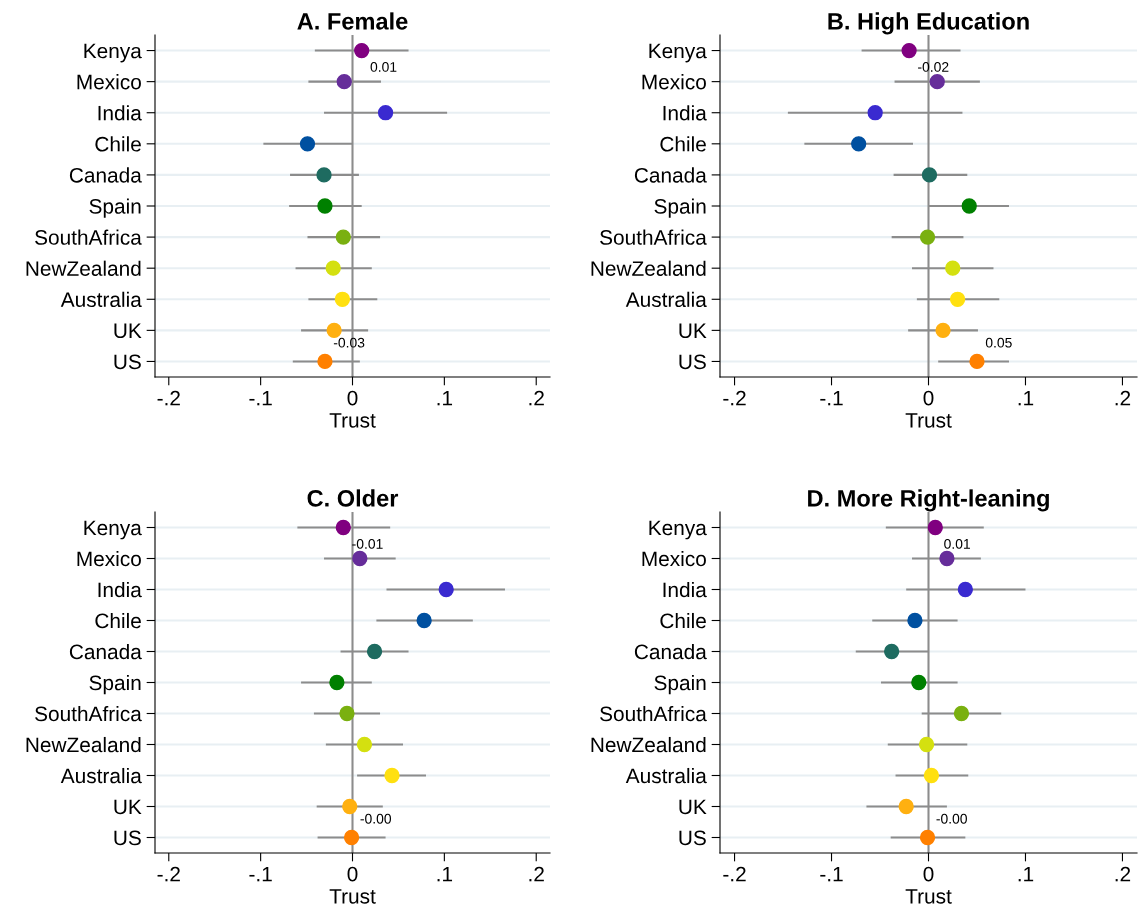 This screenshot has height=917, width=1140. What do you see at coordinates (349, 342) in the screenshot?
I see `data-label: -0.03` at bounding box center [349, 342].